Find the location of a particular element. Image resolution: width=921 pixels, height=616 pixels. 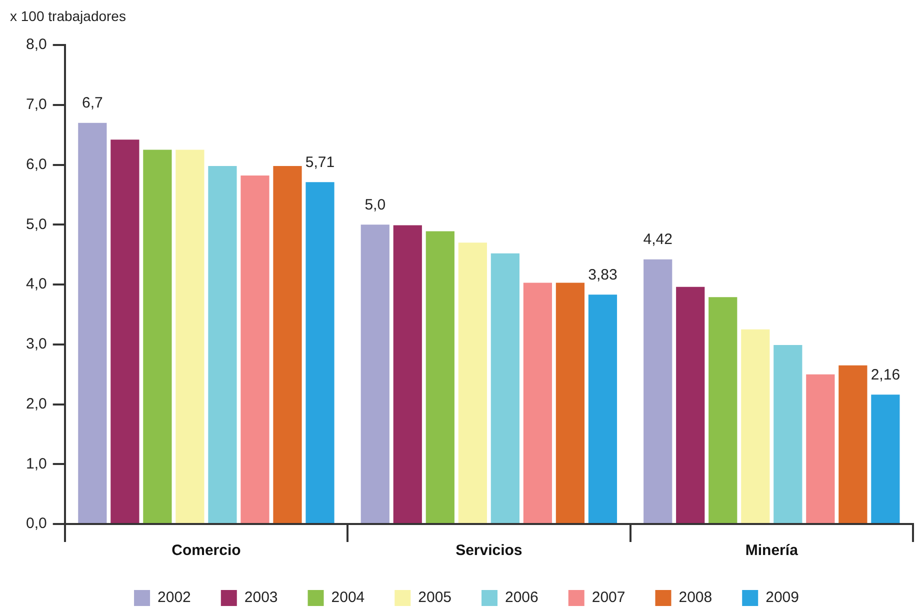

y-axis-title: x 100 trabajadores is located at coordinates (68, 16).